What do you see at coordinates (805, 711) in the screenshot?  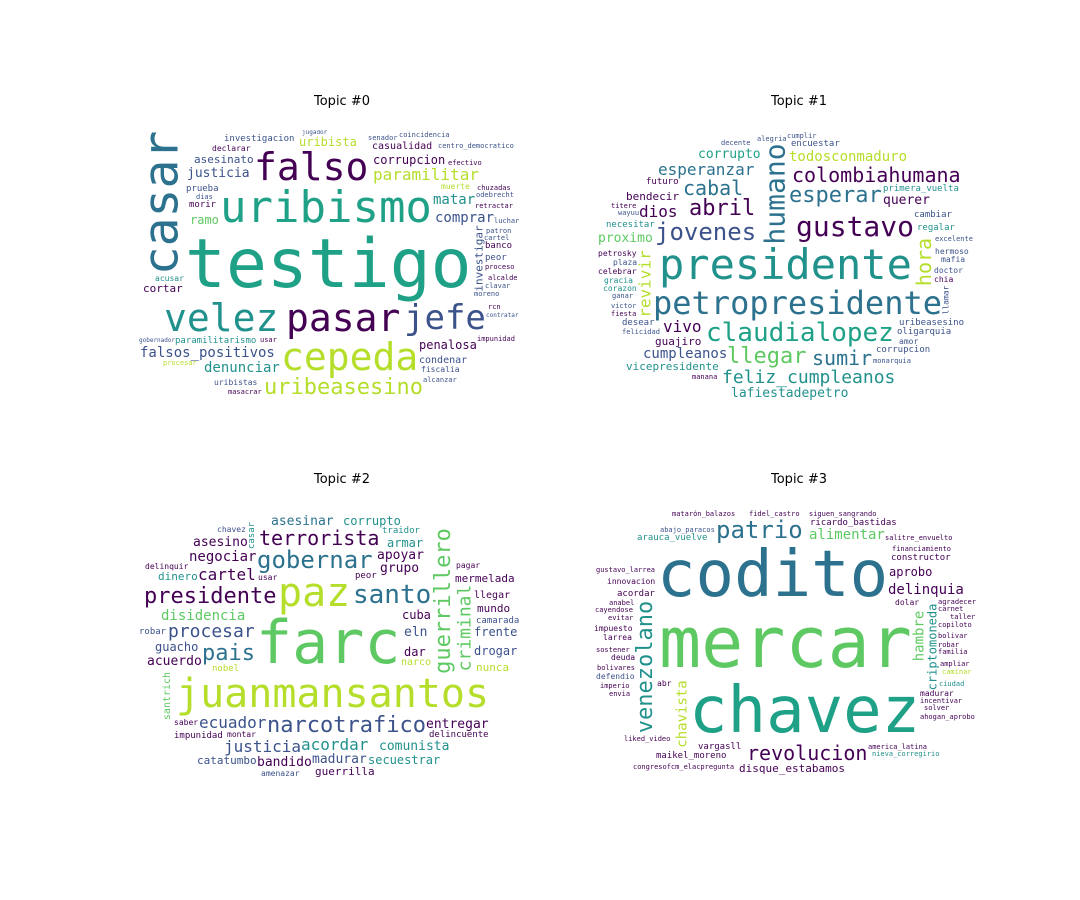 I see `cloud-word: chavez` at bounding box center [805, 711].